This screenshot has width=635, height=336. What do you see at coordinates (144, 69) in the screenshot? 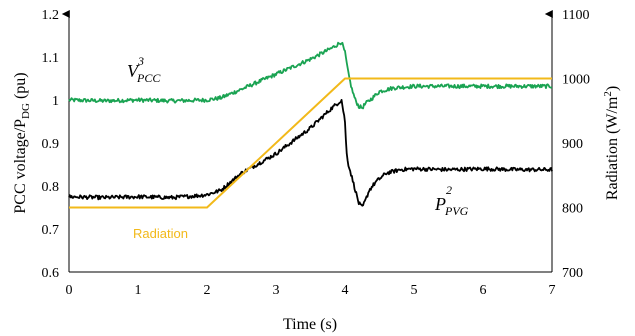
I see `annotation-voltage: V3 PCC` at bounding box center [144, 69].